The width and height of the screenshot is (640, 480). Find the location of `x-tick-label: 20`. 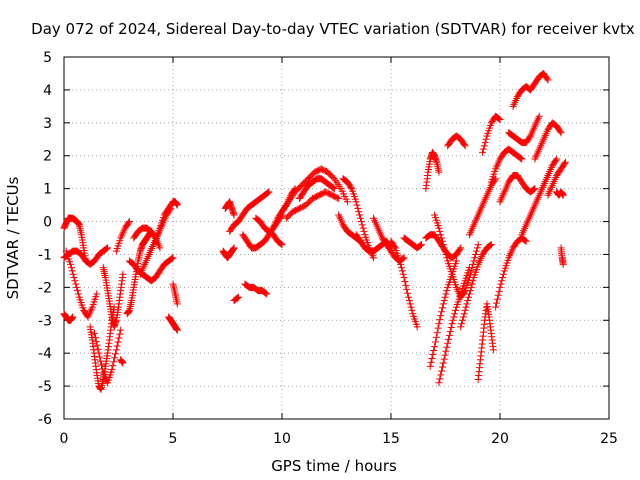

x-tick-label: 20 is located at coordinates (500, 439).